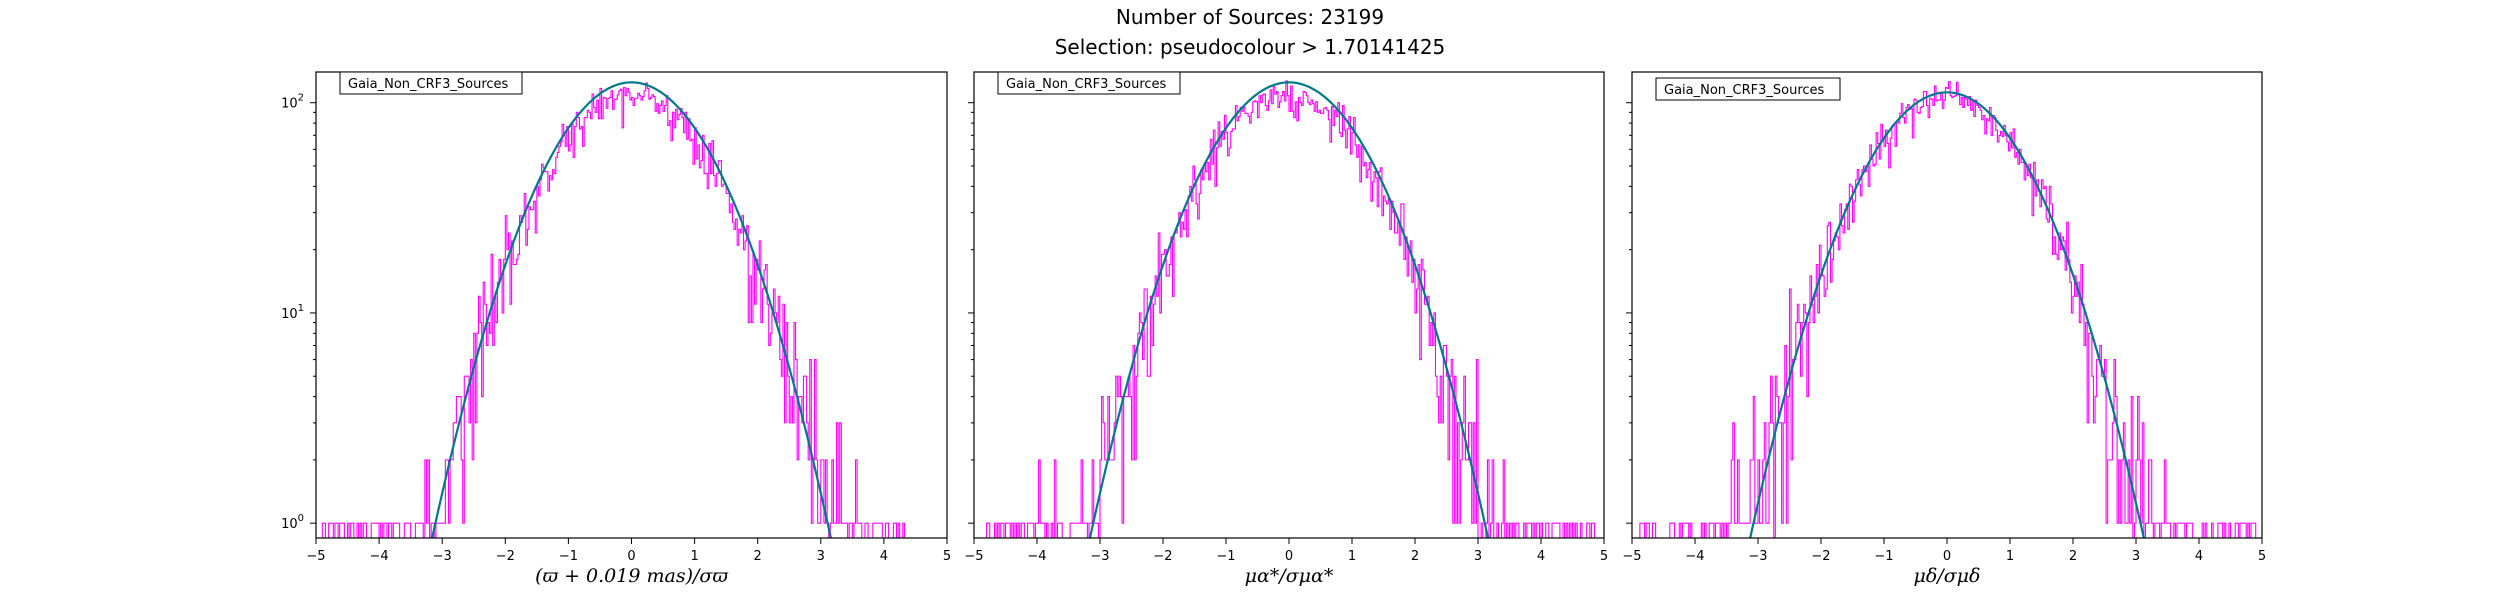 The height and width of the screenshot is (600, 2500). What do you see at coordinates (1250, 47) in the screenshot?
I see `figure-title-selection: Selection: pseudocolour > 1.70141425` at bounding box center [1250, 47].